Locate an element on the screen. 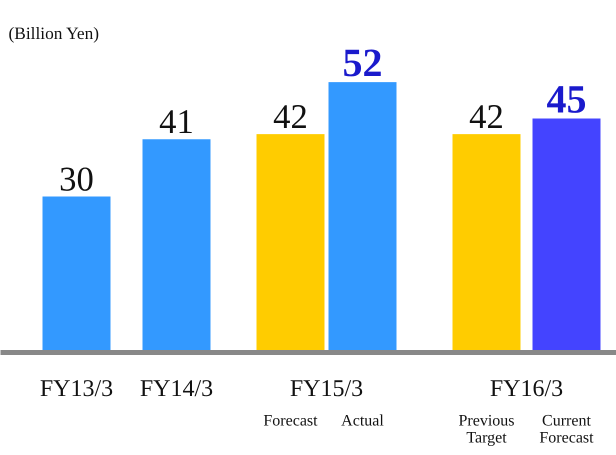 The height and width of the screenshot is (455, 616). text: (Billion Yen) is located at coordinates (54, 33).